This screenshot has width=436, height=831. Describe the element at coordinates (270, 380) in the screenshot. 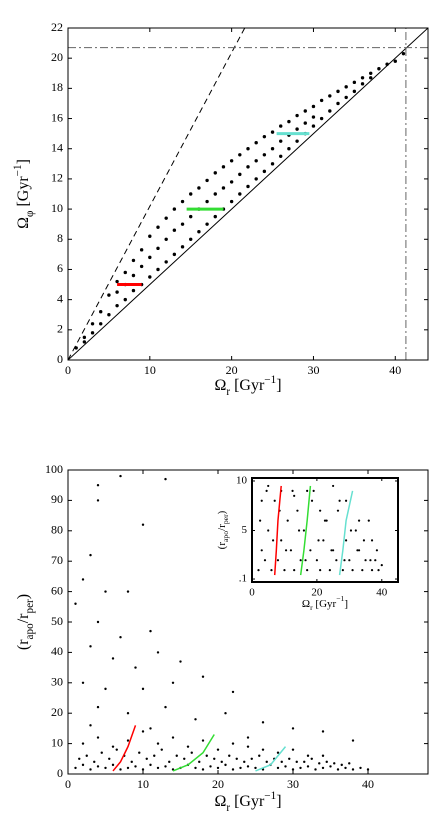

I see `label-part: −1` at that location.